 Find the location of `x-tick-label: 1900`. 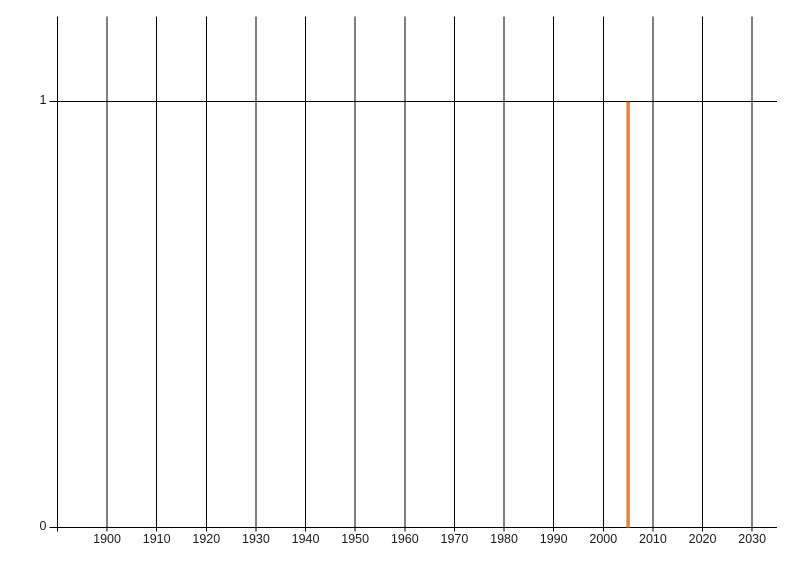

x-tick-label: 1900 is located at coordinates (107, 539).